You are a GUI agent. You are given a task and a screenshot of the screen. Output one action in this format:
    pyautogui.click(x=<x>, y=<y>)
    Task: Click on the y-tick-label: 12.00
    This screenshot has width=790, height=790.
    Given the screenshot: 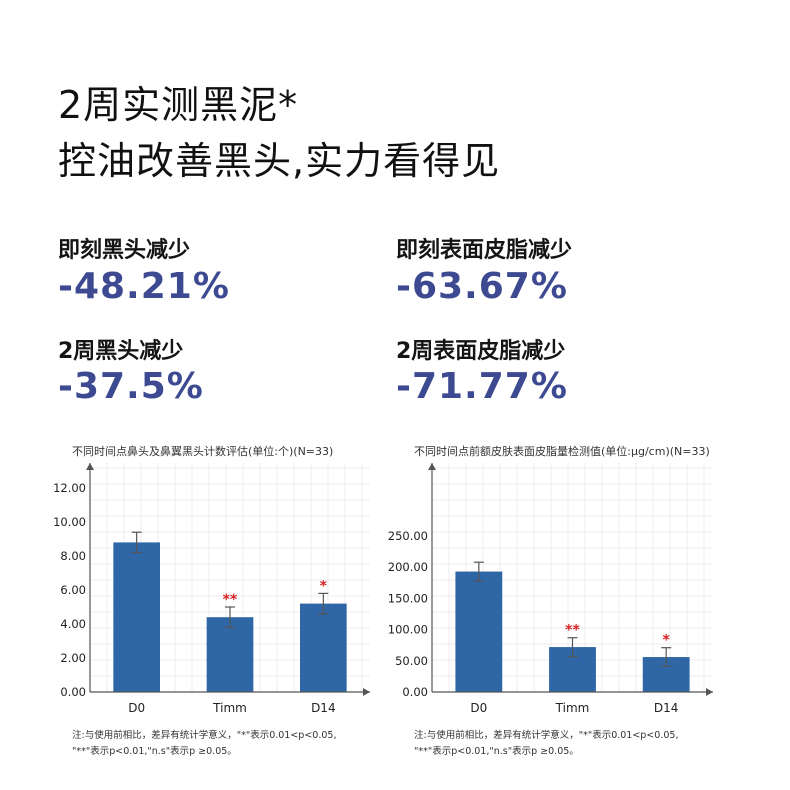 What is the action you would take?
    pyautogui.click(x=69, y=488)
    